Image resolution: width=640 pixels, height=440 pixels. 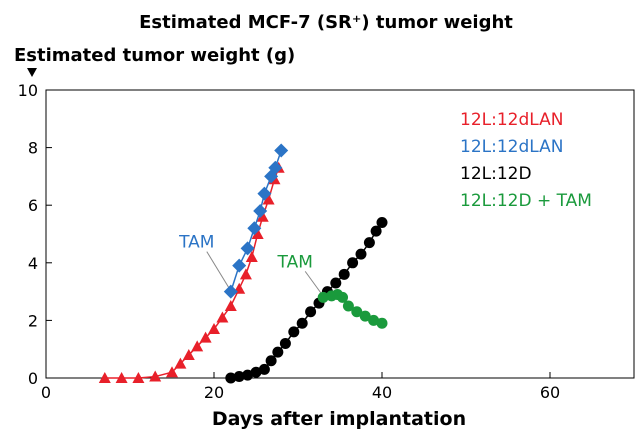 I want to click on x-tick-label: 60, so click(x=550, y=392).